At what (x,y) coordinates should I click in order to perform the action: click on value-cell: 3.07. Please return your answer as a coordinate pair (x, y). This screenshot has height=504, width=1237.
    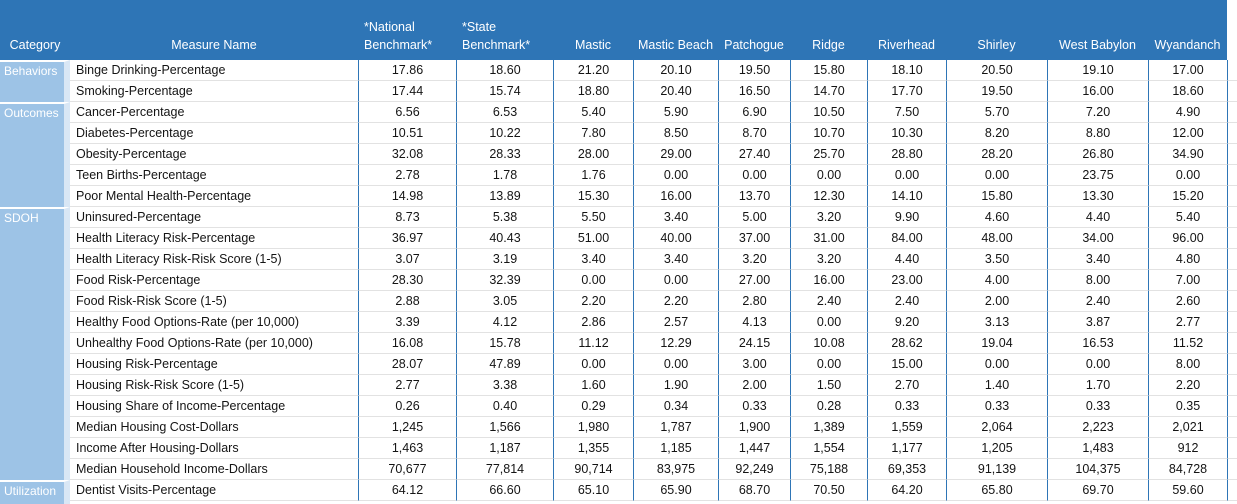
    Looking at the image, I should click on (407, 259).